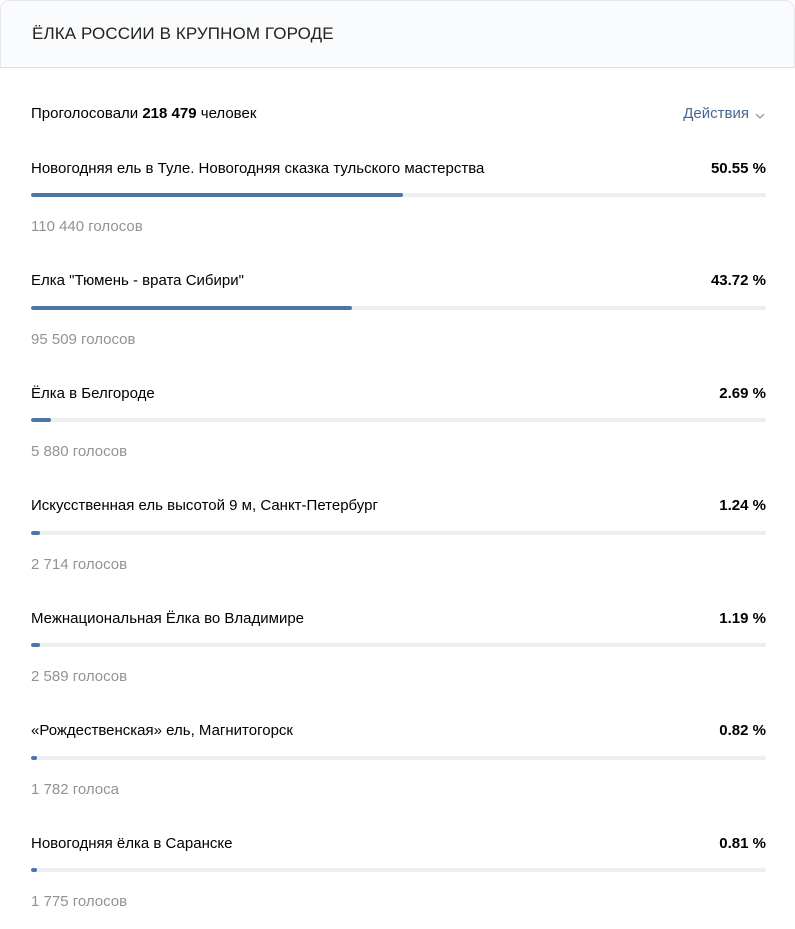  Describe the element at coordinates (168, 618) in the screenshot. I see `poll-option-label: Межнациональная Ёлка во Владимире` at that location.